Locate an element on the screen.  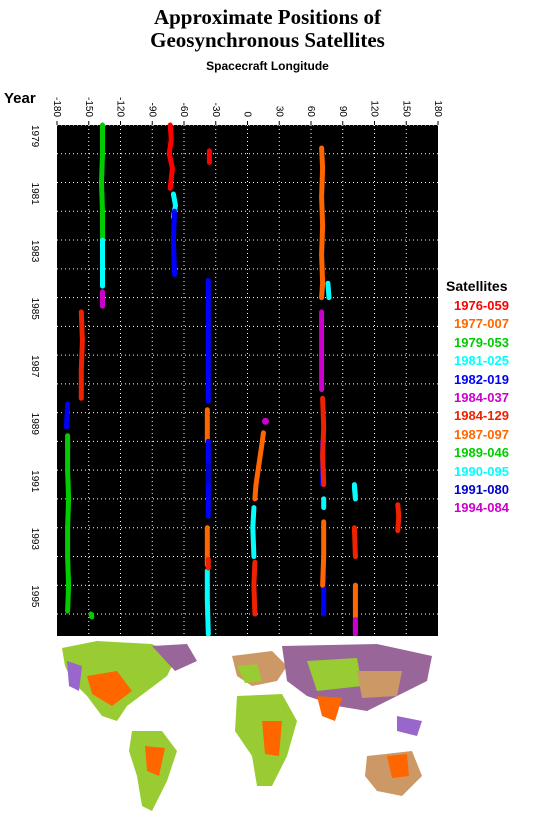
map-south-america-zone is located at coordinates (155, 761).